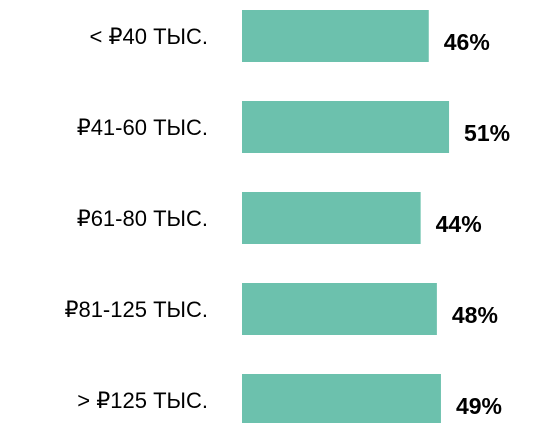 The height and width of the screenshot is (423, 537). What do you see at coordinates (149, 36) in the screenshot?
I see `category-label: < ₽40 ТЫС.` at bounding box center [149, 36].